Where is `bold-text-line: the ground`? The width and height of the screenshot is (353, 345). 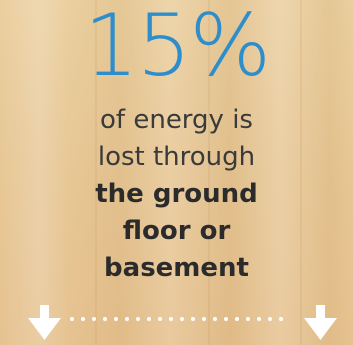
bold-text-line: the ground is located at coordinates (176, 194).